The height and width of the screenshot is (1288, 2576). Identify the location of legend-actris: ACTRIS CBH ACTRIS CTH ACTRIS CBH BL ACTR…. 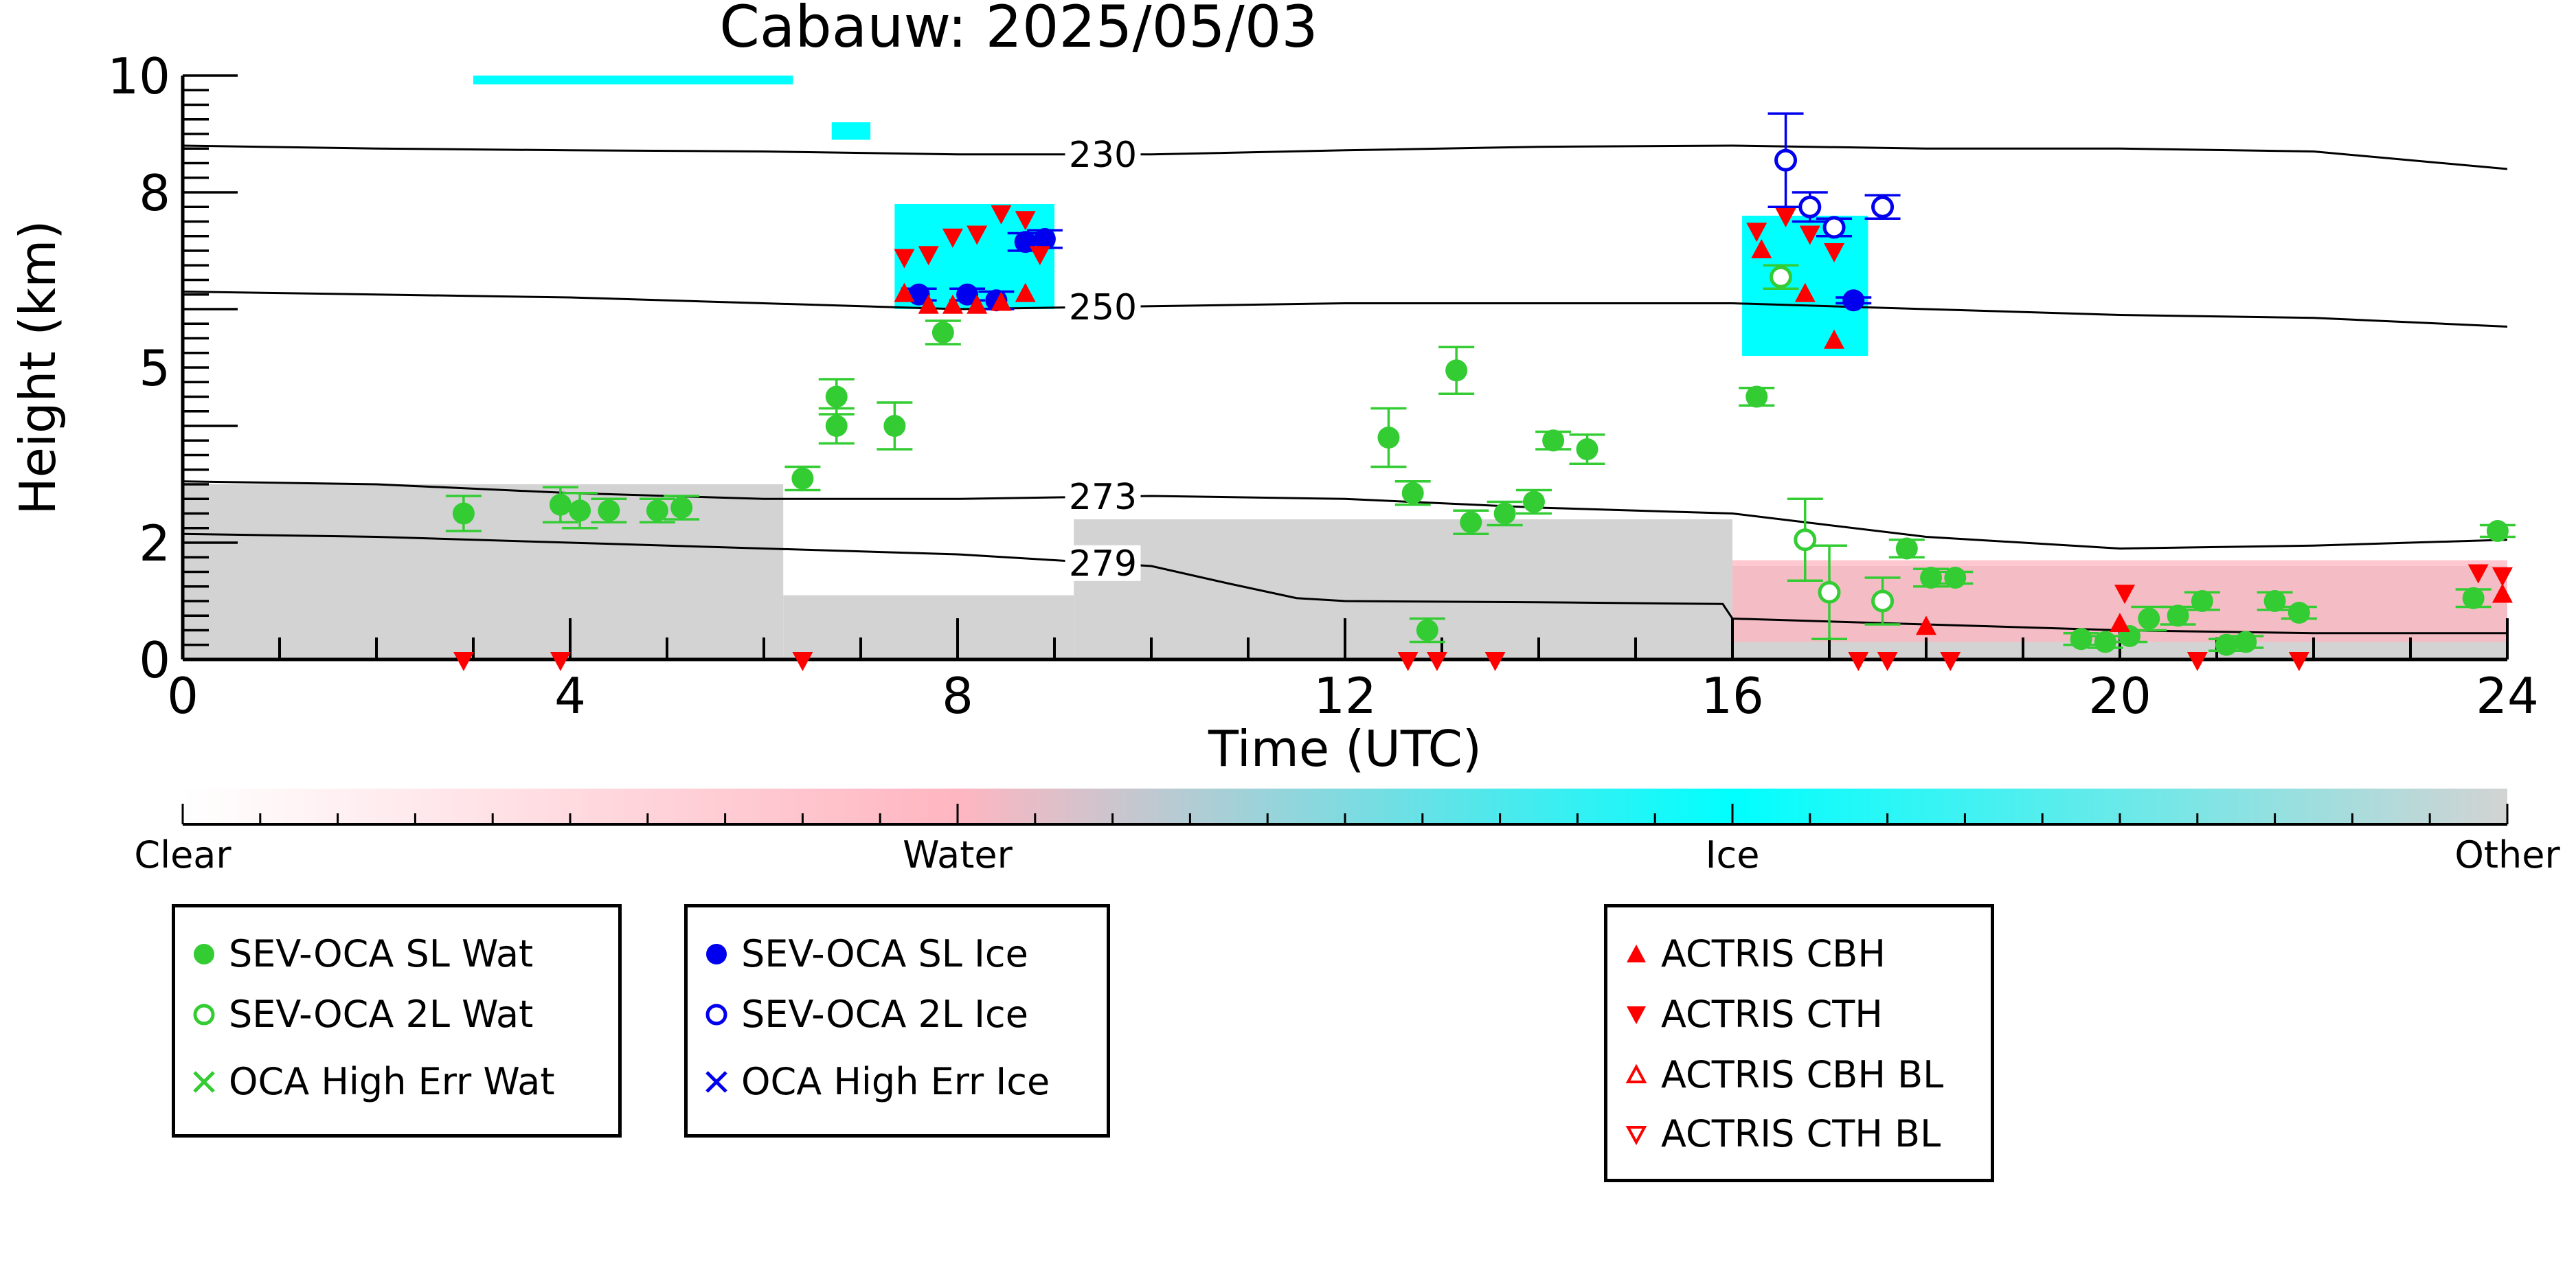
(1799, 1043).